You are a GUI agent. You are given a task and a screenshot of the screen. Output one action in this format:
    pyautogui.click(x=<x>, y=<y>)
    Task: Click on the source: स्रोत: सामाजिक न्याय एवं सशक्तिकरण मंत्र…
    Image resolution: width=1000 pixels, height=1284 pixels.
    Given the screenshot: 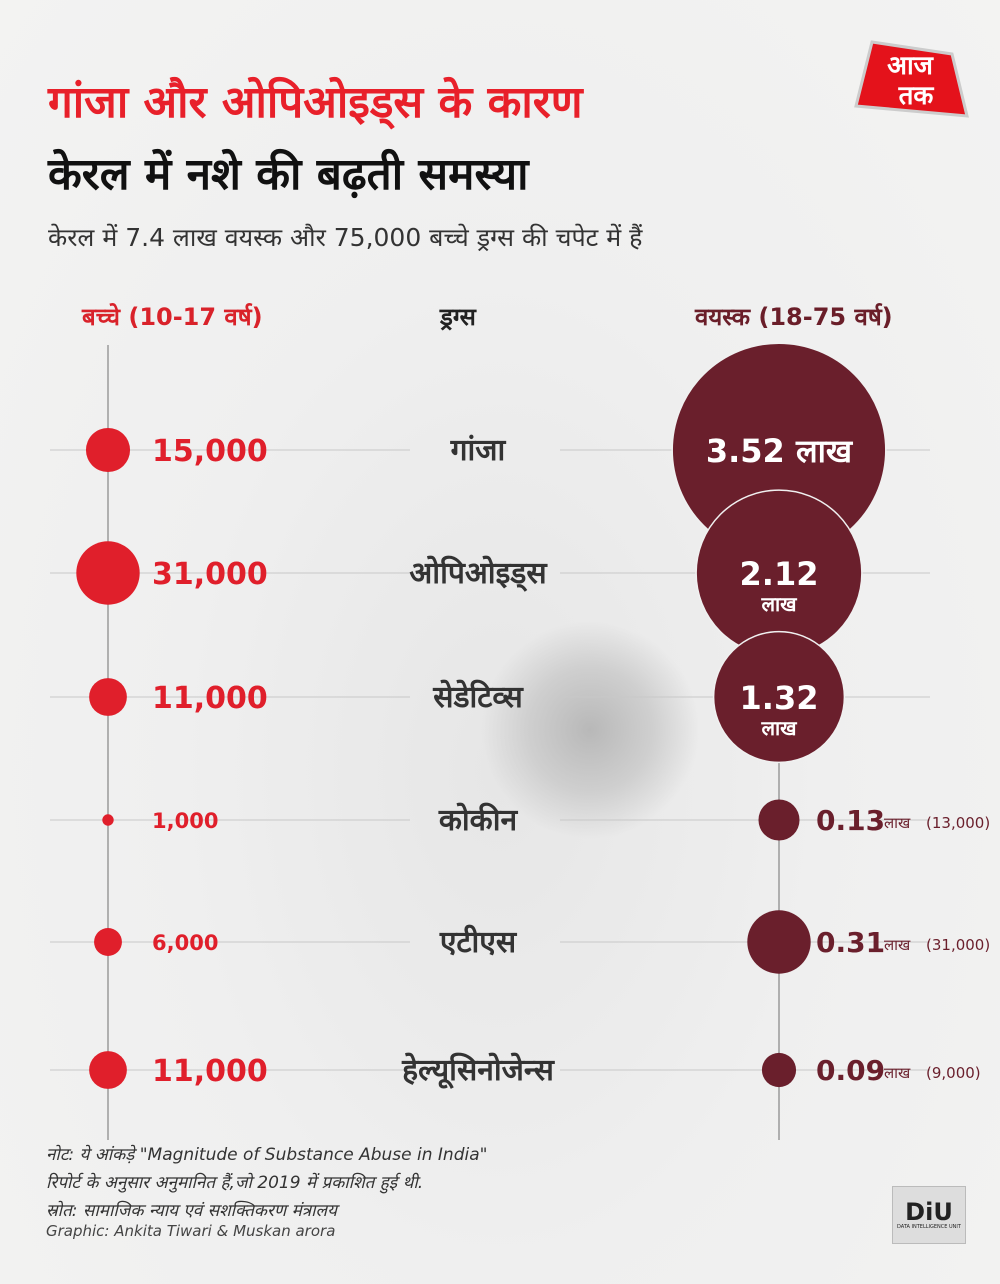 What is the action you would take?
    pyautogui.click(x=191, y=1211)
    